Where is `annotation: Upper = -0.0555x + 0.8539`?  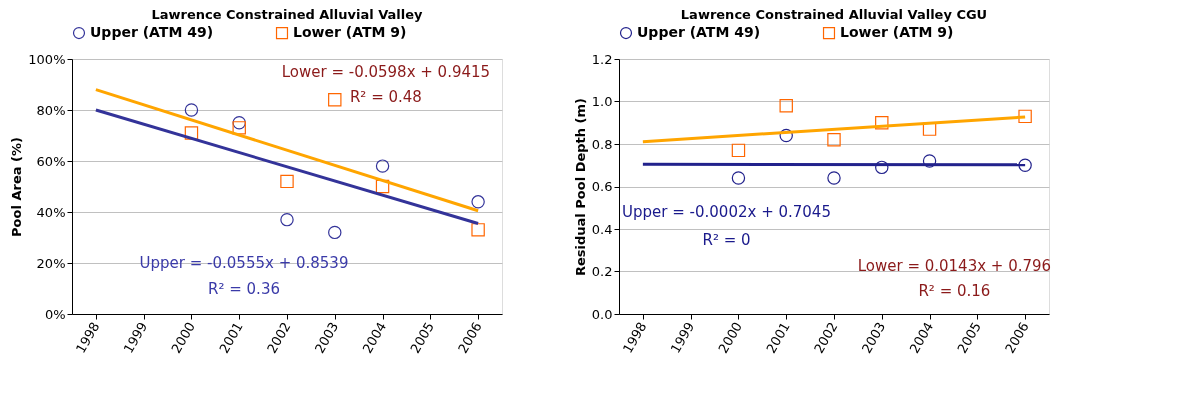 annotation: Upper = -0.0555x + 0.8539 is located at coordinates (244, 263).